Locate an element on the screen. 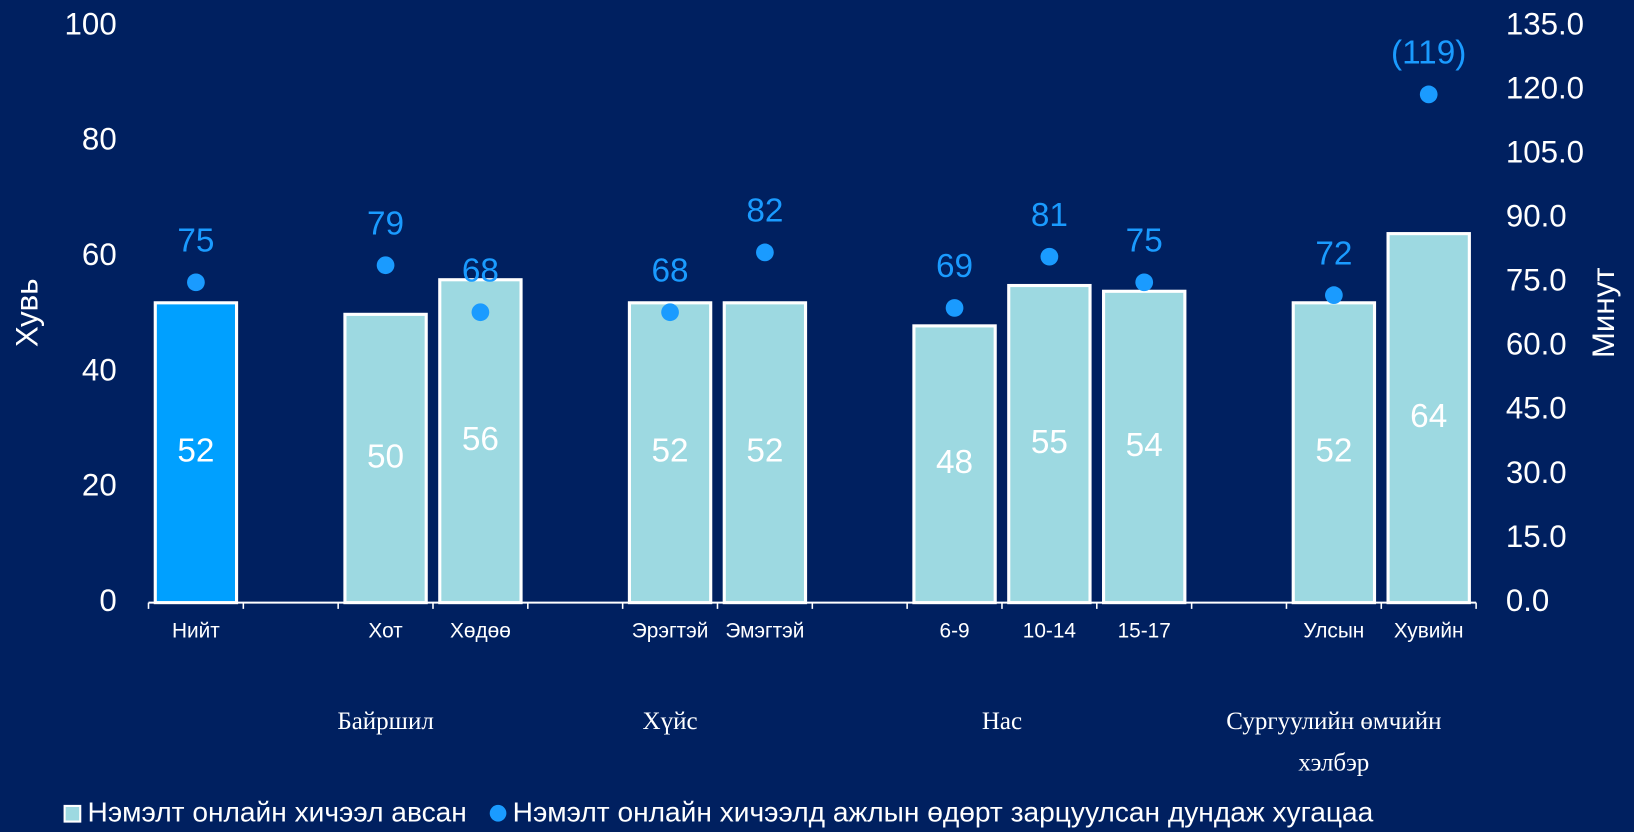 This screenshot has width=1634, height=832. x-tick-label: 6-9 is located at coordinates (955, 630).